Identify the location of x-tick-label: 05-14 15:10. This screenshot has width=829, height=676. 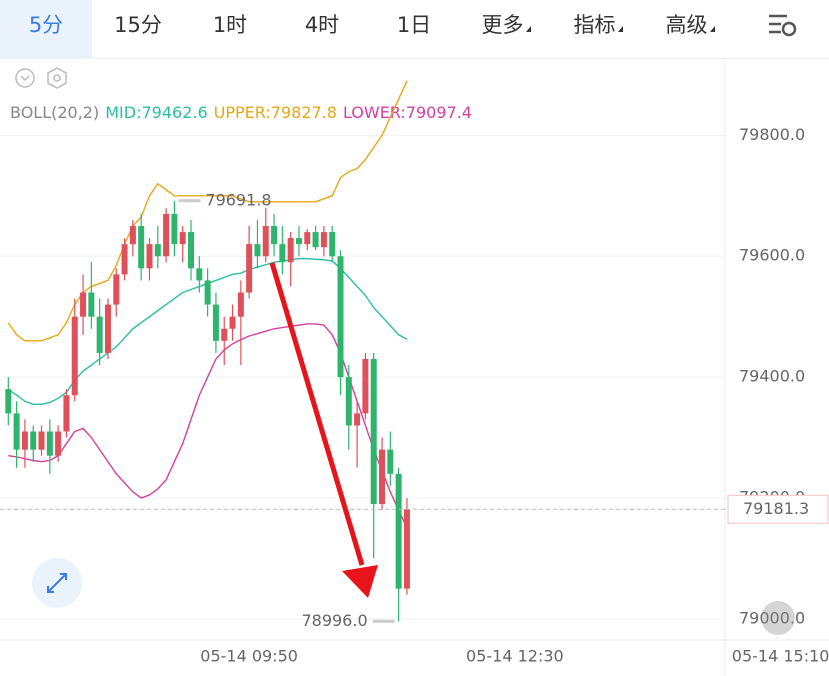
(780, 656).